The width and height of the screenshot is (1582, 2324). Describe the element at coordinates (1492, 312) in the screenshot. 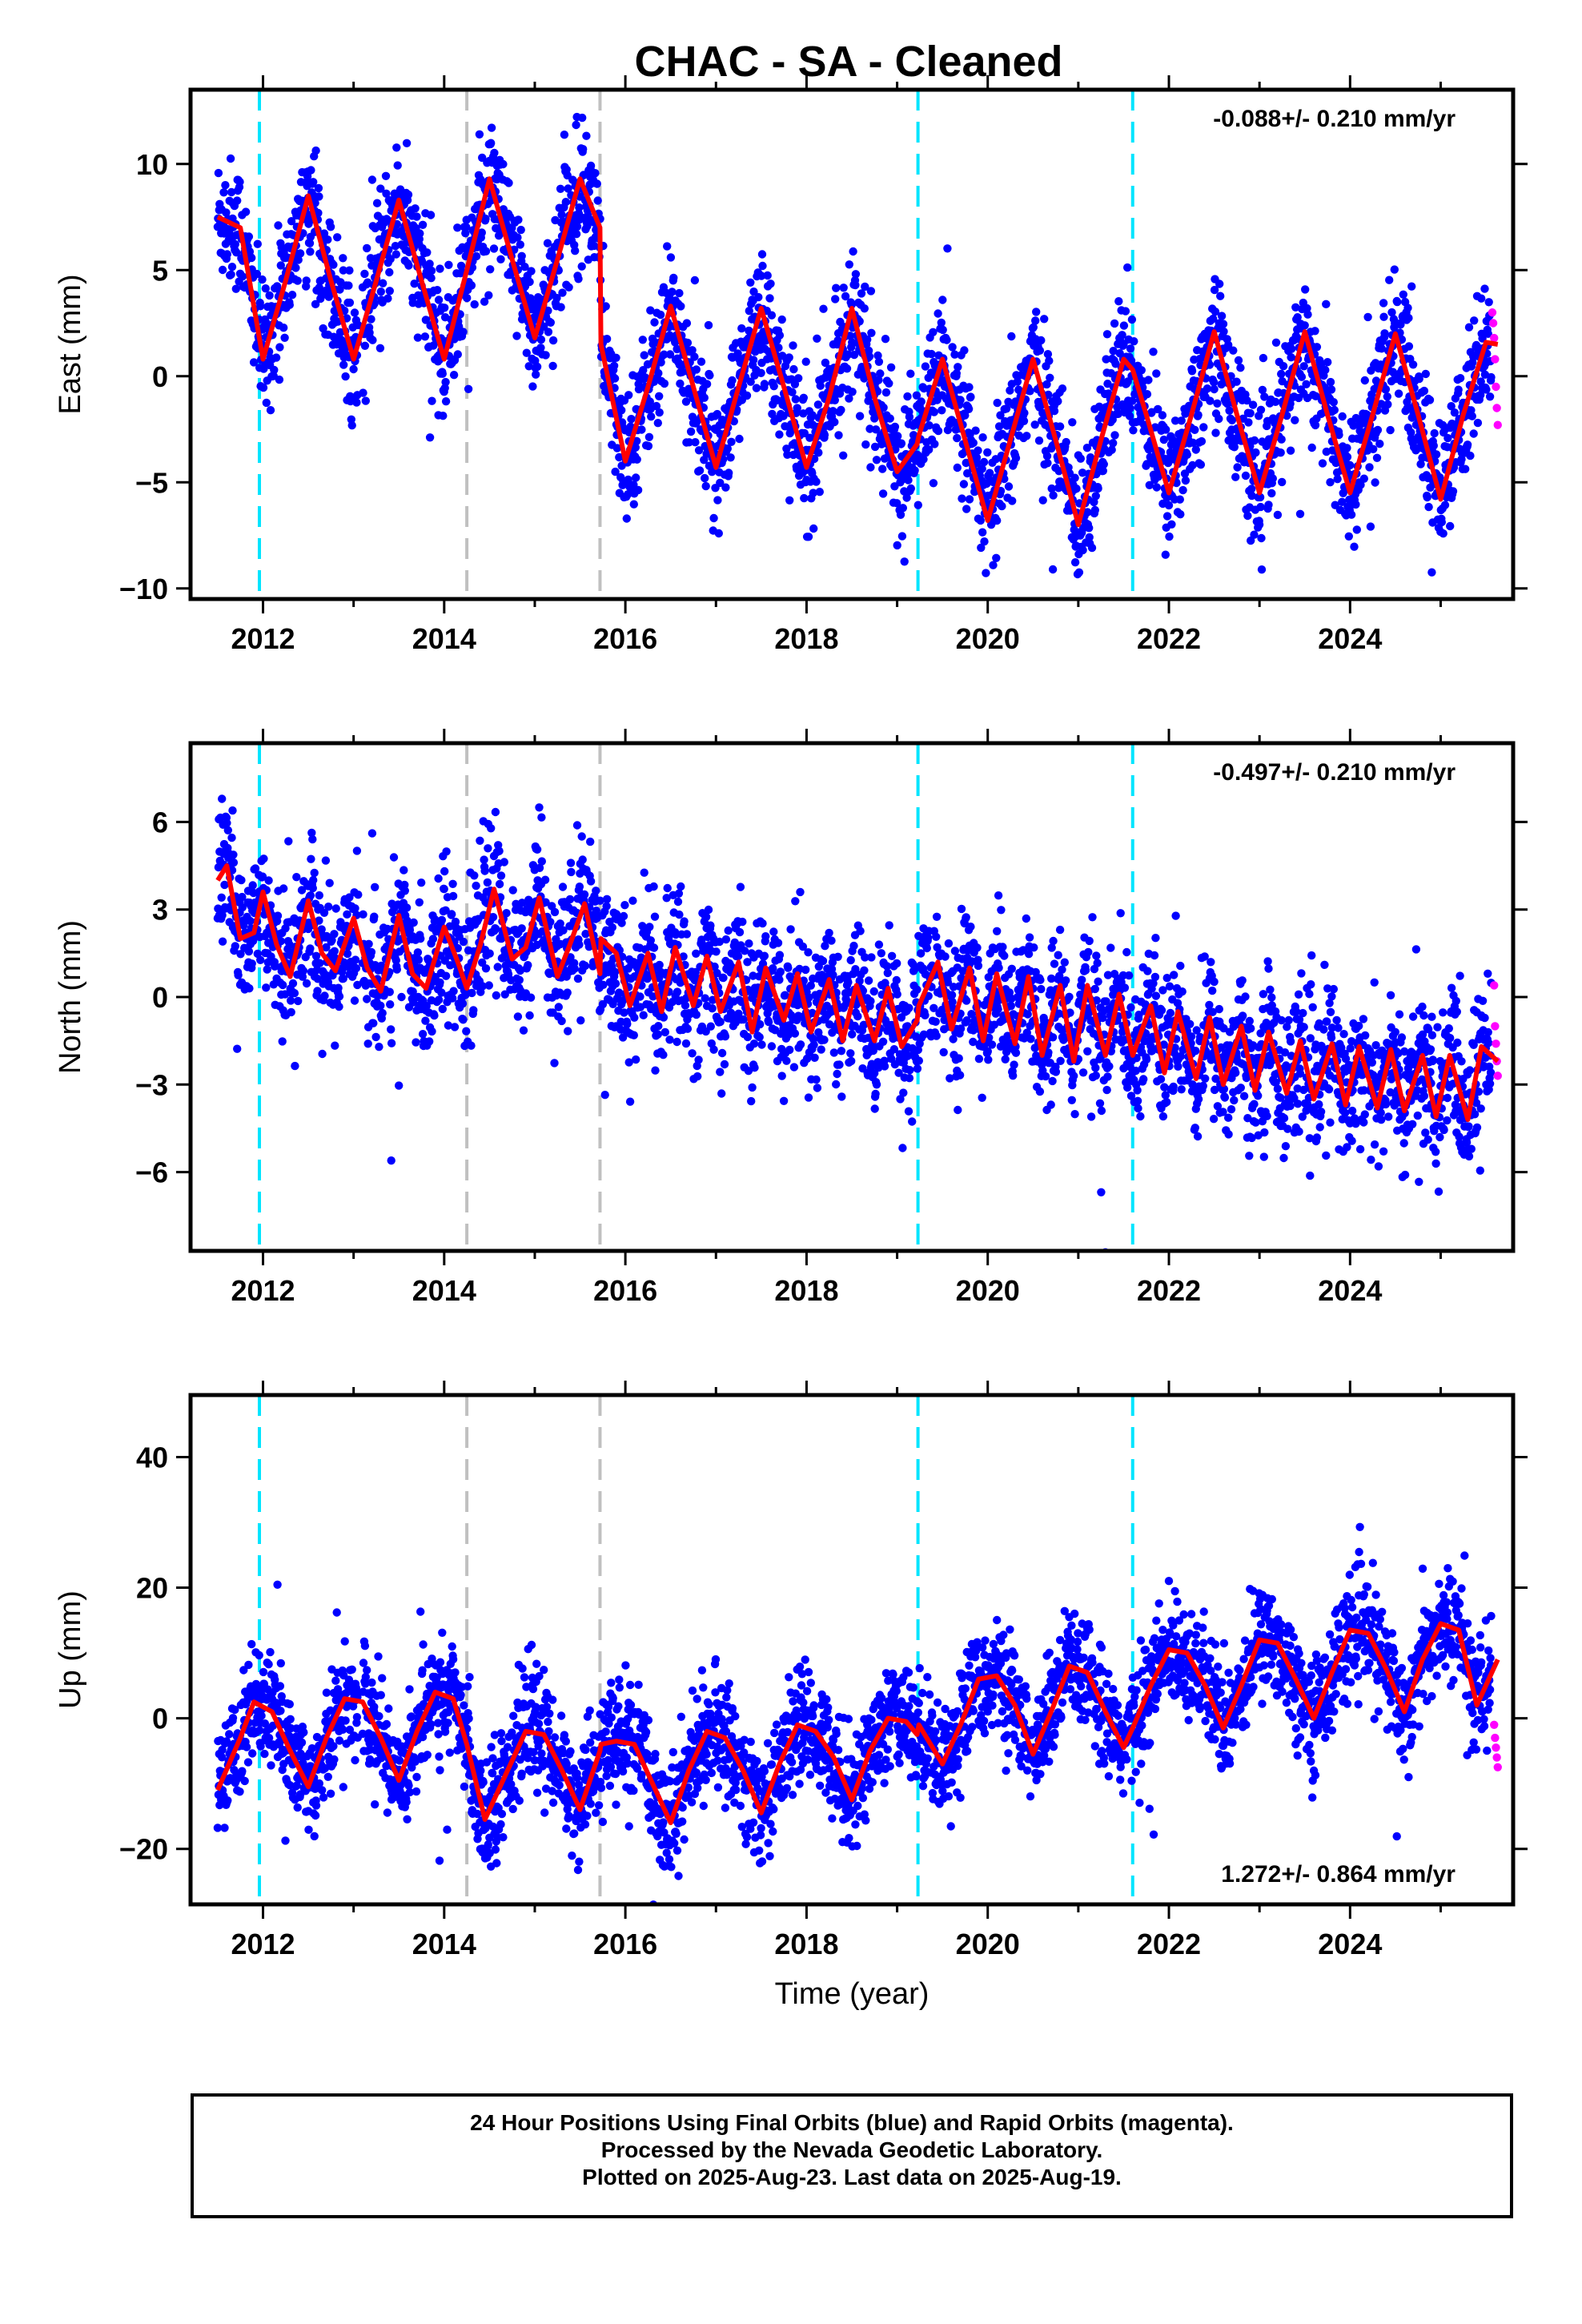

I see `rapid-orbit-point` at that location.